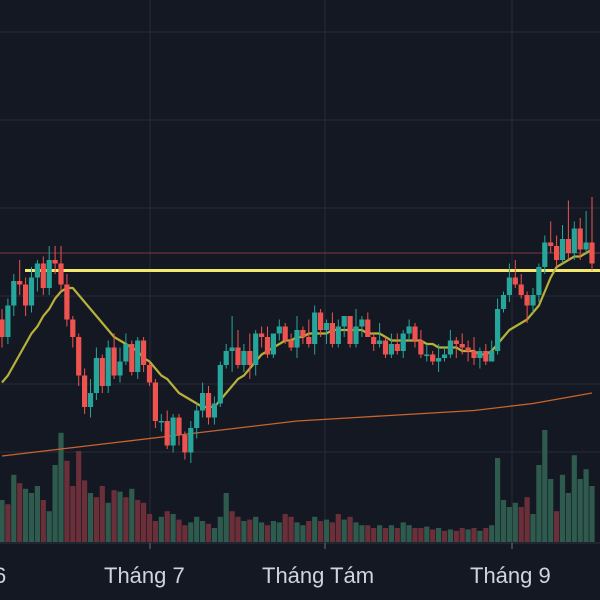 The width and height of the screenshot is (600, 600). Describe the element at coordinates (144, 575) in the screenshot. I see `x-tick-label: Tháng 7` at that location.